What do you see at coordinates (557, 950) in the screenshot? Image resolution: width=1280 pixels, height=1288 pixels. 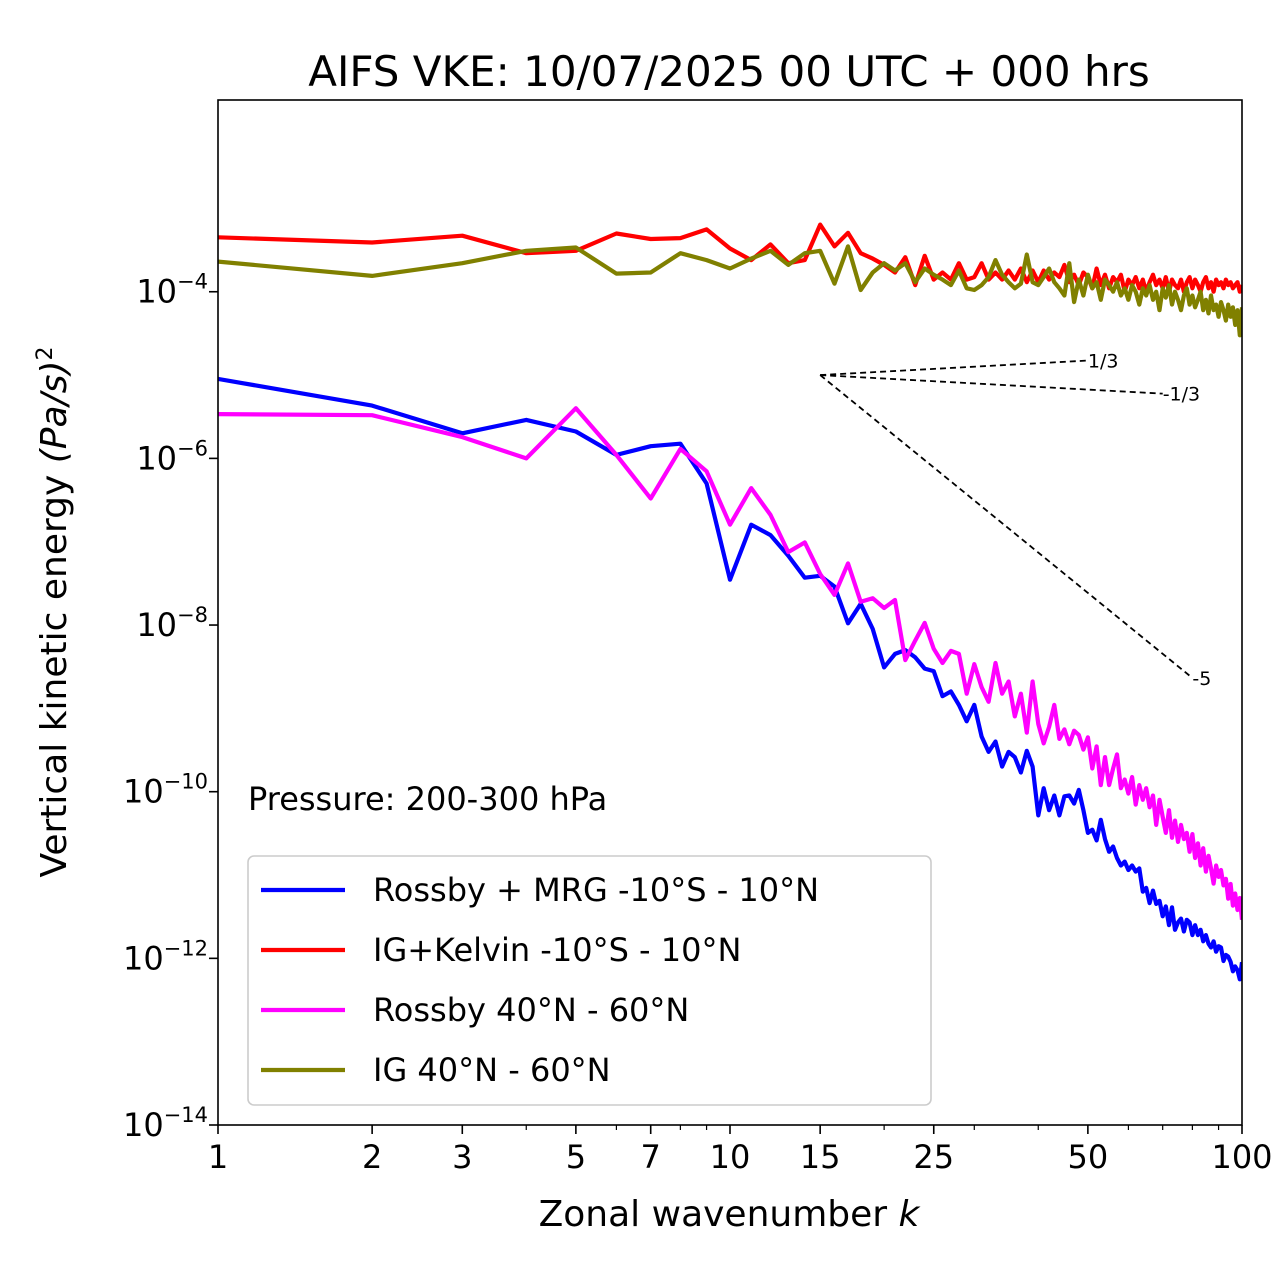 I see `legend-label: IG+Kelvin -10°S - 10°N` at bounding box center [557, 950].